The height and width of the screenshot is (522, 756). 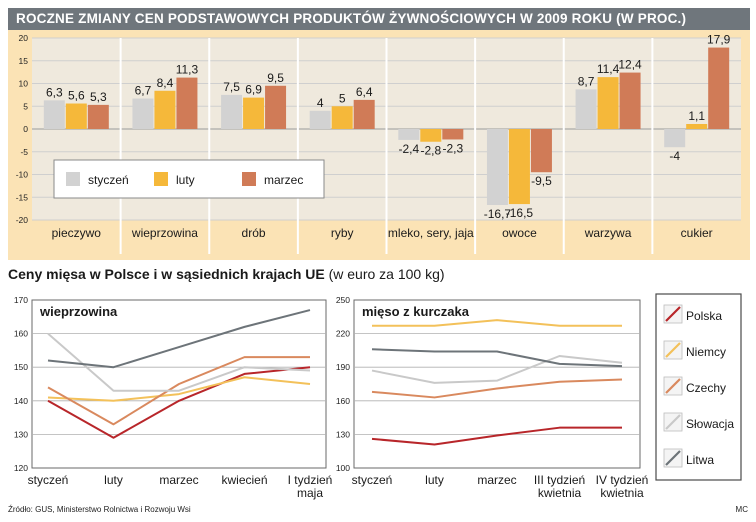 What do you see at coordinates (24, 152) in the screenshot?
I see `y-tick-label: -5` at bounding box center [24, 152].